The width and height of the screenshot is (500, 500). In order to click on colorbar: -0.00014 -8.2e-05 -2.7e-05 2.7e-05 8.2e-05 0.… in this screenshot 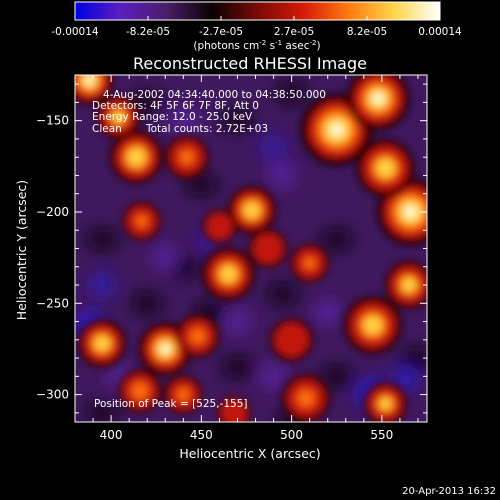, I will do `click(256, 26)`.